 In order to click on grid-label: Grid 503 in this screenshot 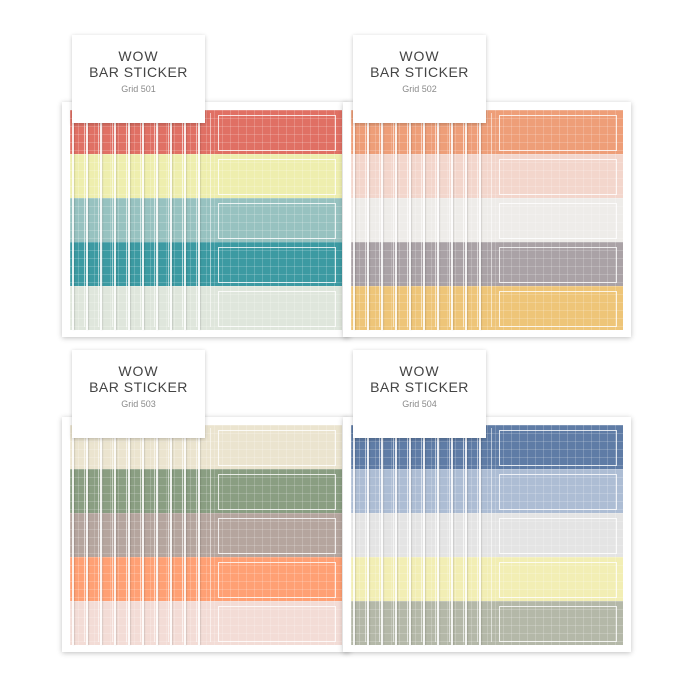, I will do `click(138, 404)`.